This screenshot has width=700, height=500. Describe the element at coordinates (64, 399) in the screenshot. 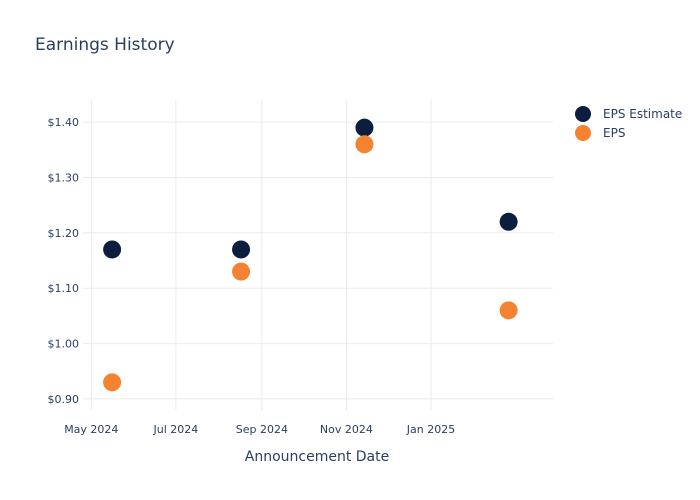

I see `y-tick-label: $0.90` at that location.